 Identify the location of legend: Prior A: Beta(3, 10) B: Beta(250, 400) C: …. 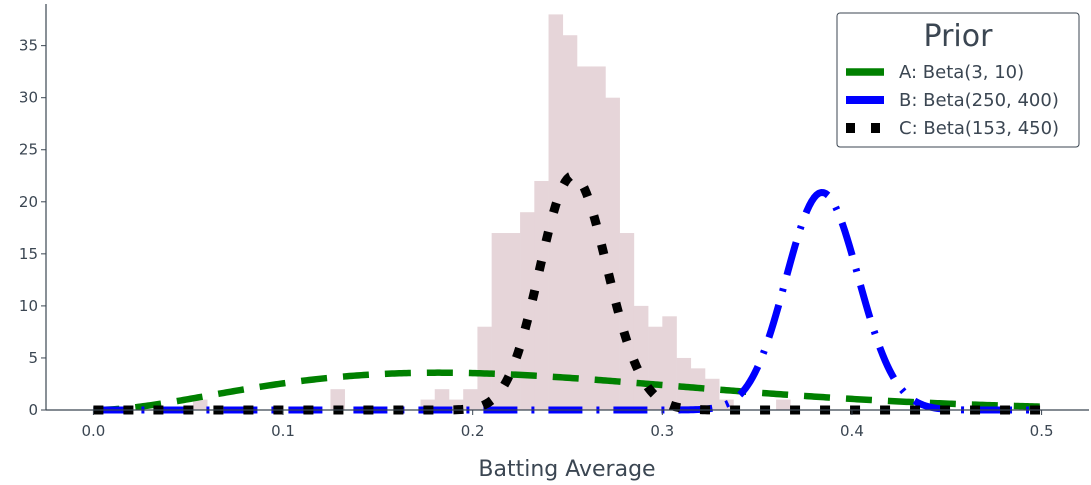
(958, 80).